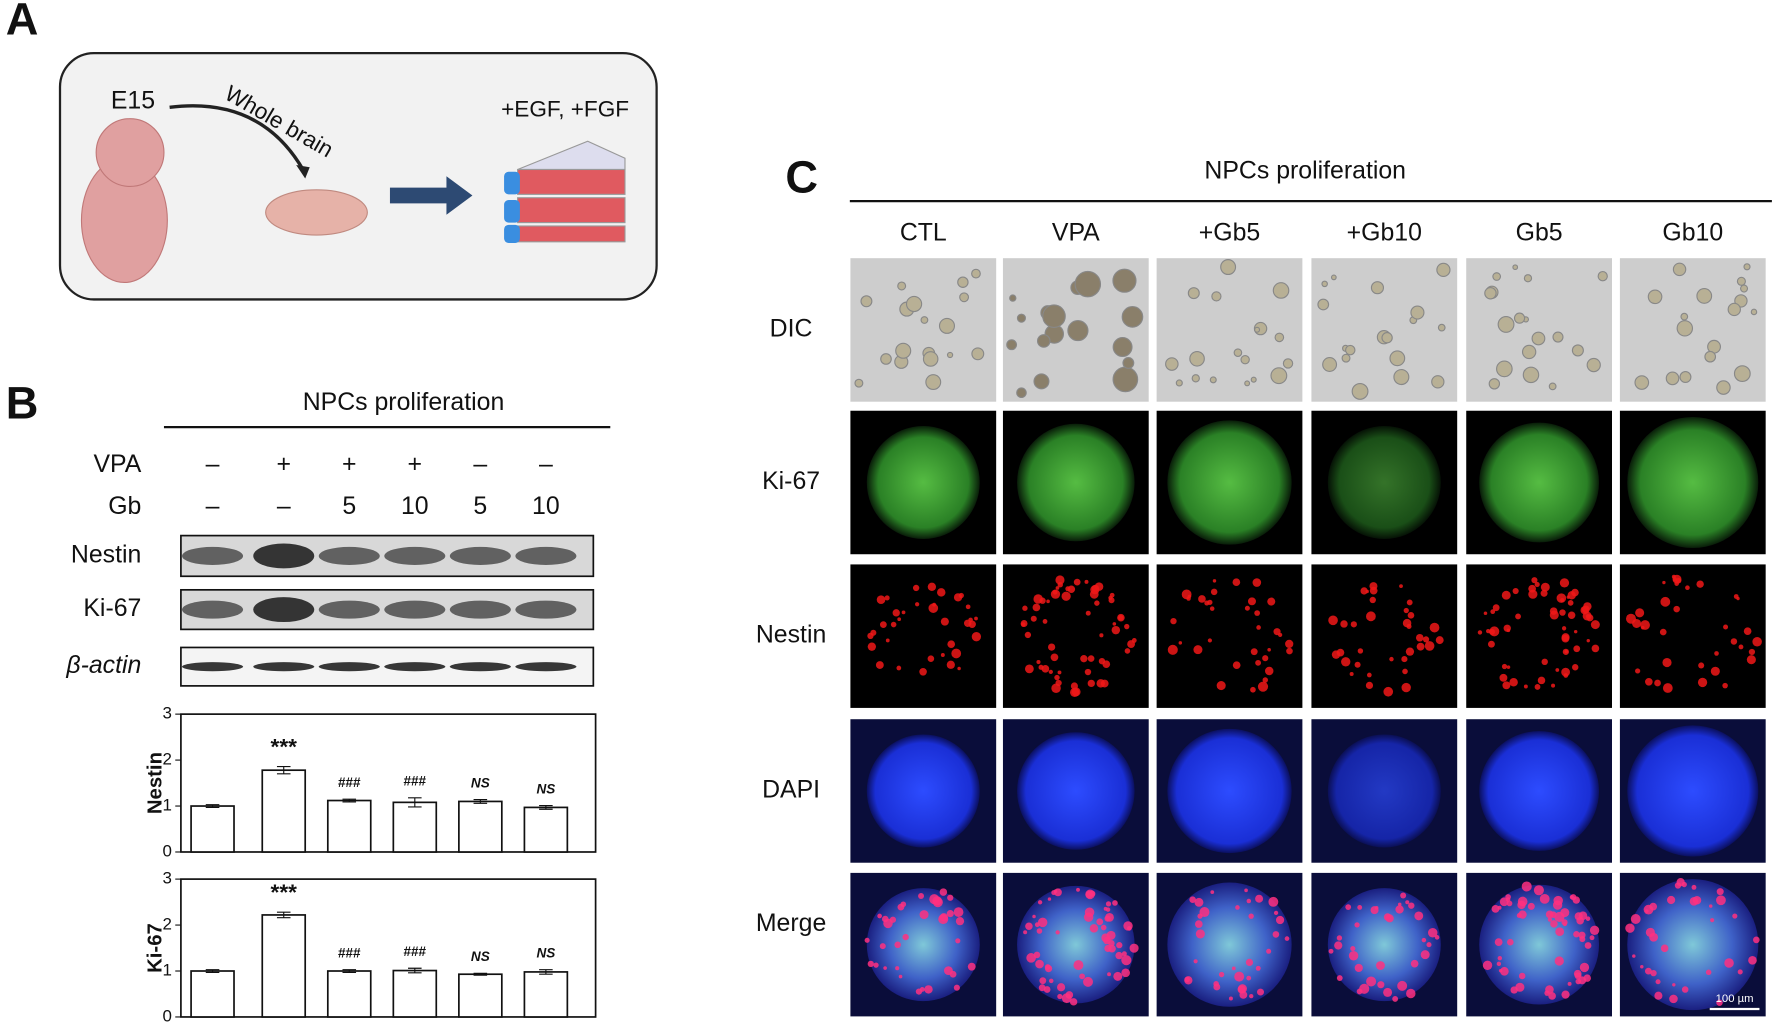 The height and width of the screenshot is (1026, 1772). What do you see at coordinates (133, 100) in the screenshot?
I see `stage-label: E15` at bounding box center [133, 100].